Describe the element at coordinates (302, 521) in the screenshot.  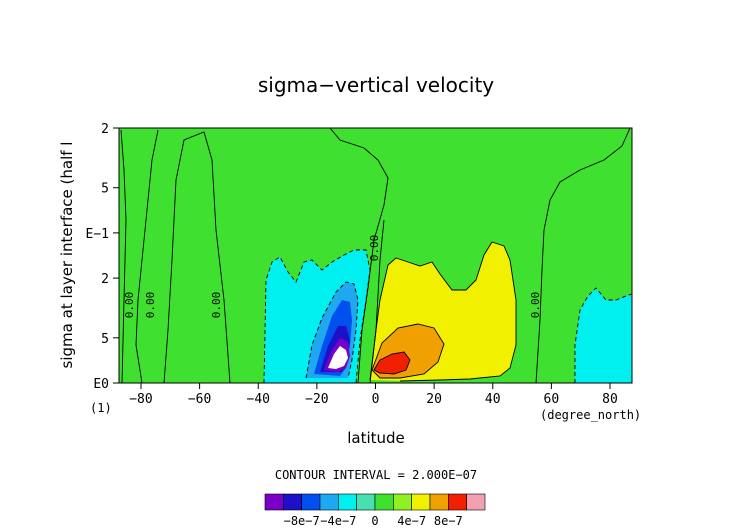
I see `colorbar-tick-label: −8e−7` at that location.